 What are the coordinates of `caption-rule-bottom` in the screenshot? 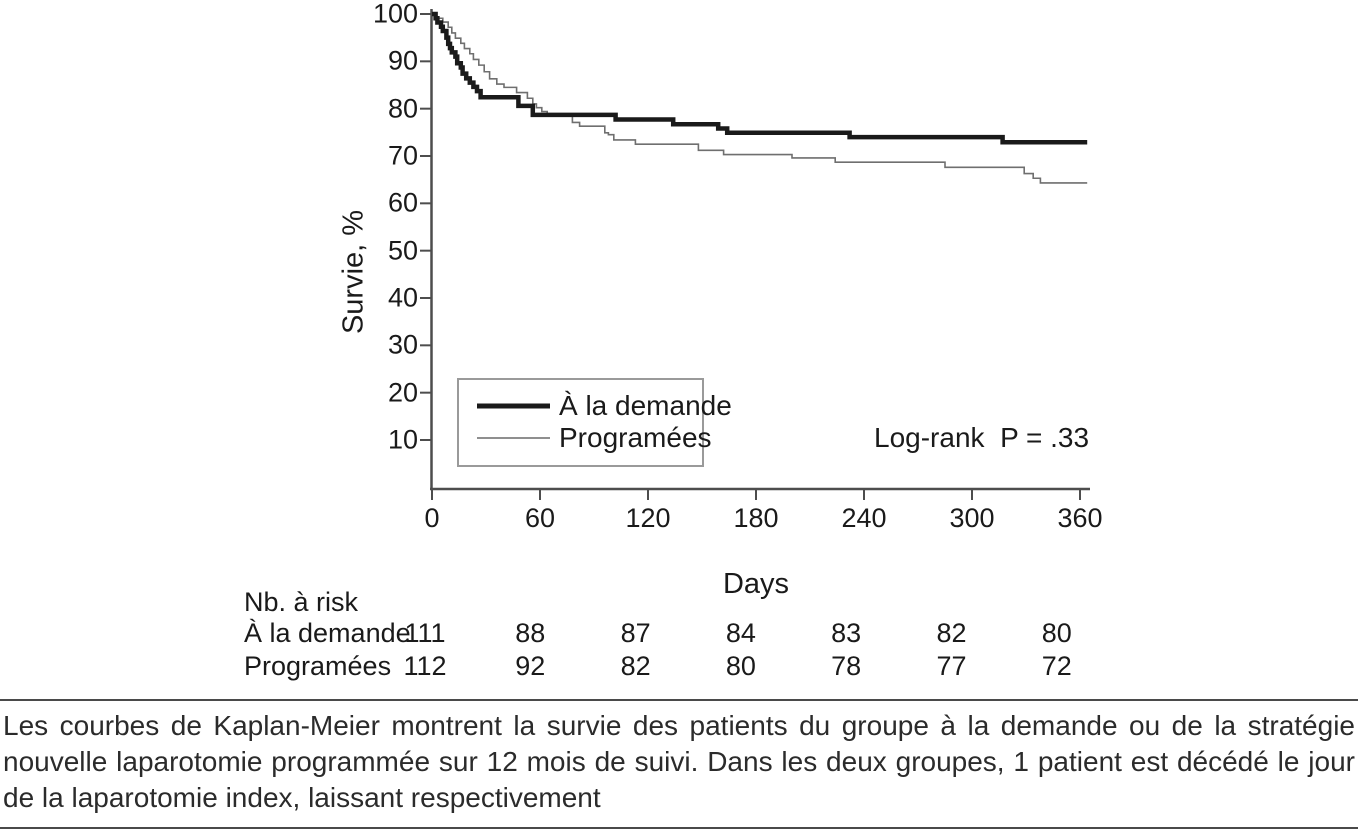 It's located at (679, 828).